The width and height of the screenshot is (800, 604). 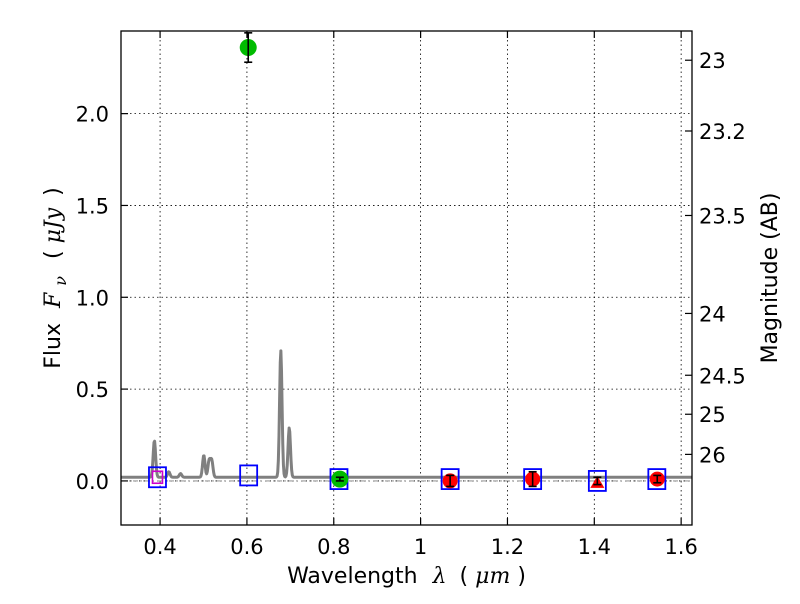 I want to click on y-axis-symbol: F, so click(x=53, y=300).